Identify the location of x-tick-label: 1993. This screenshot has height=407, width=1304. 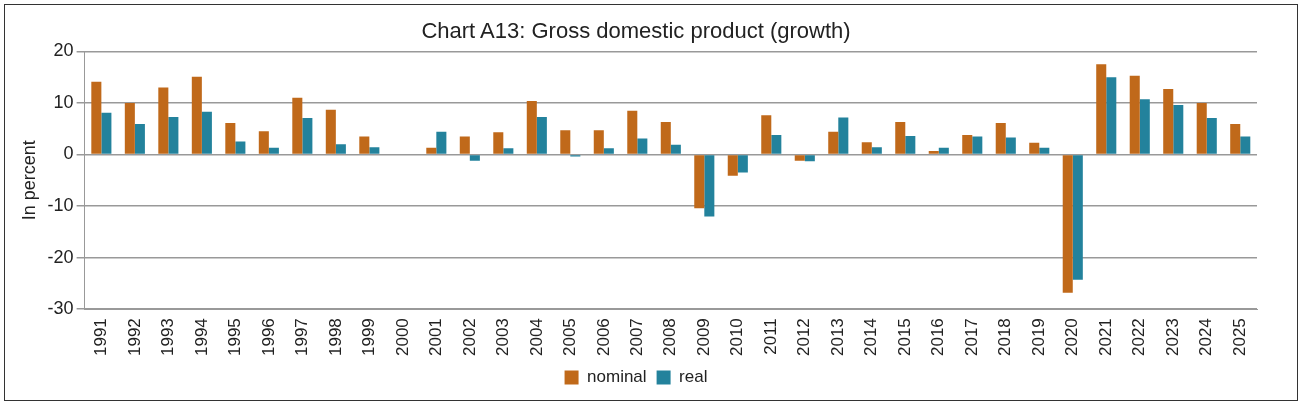
(168, 337).